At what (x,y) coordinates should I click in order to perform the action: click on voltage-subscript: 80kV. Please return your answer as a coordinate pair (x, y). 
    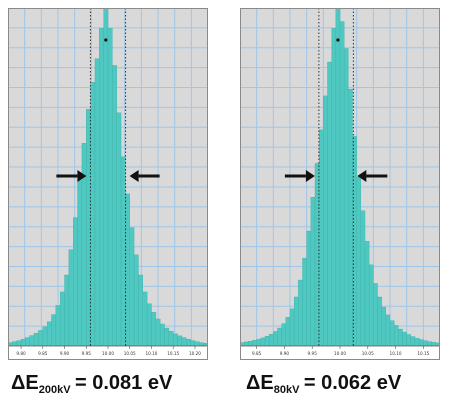
    Looking at the image, I should click on (286, 390).